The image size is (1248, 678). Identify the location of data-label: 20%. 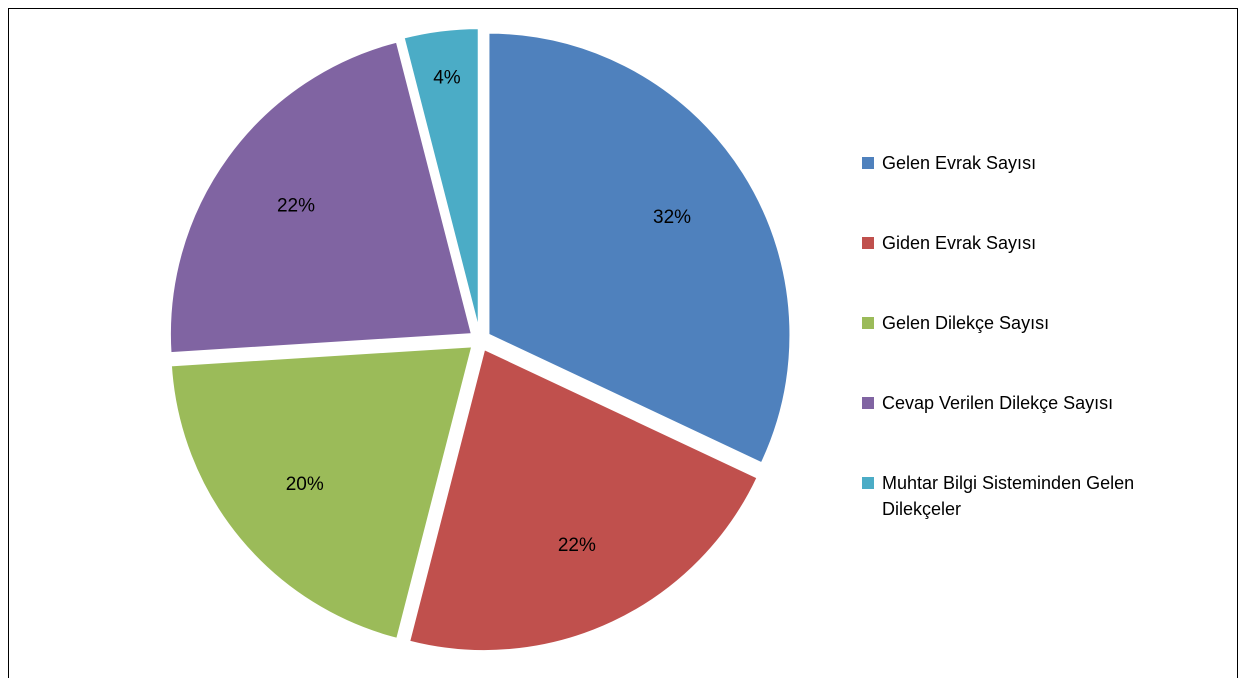
(305, 484).